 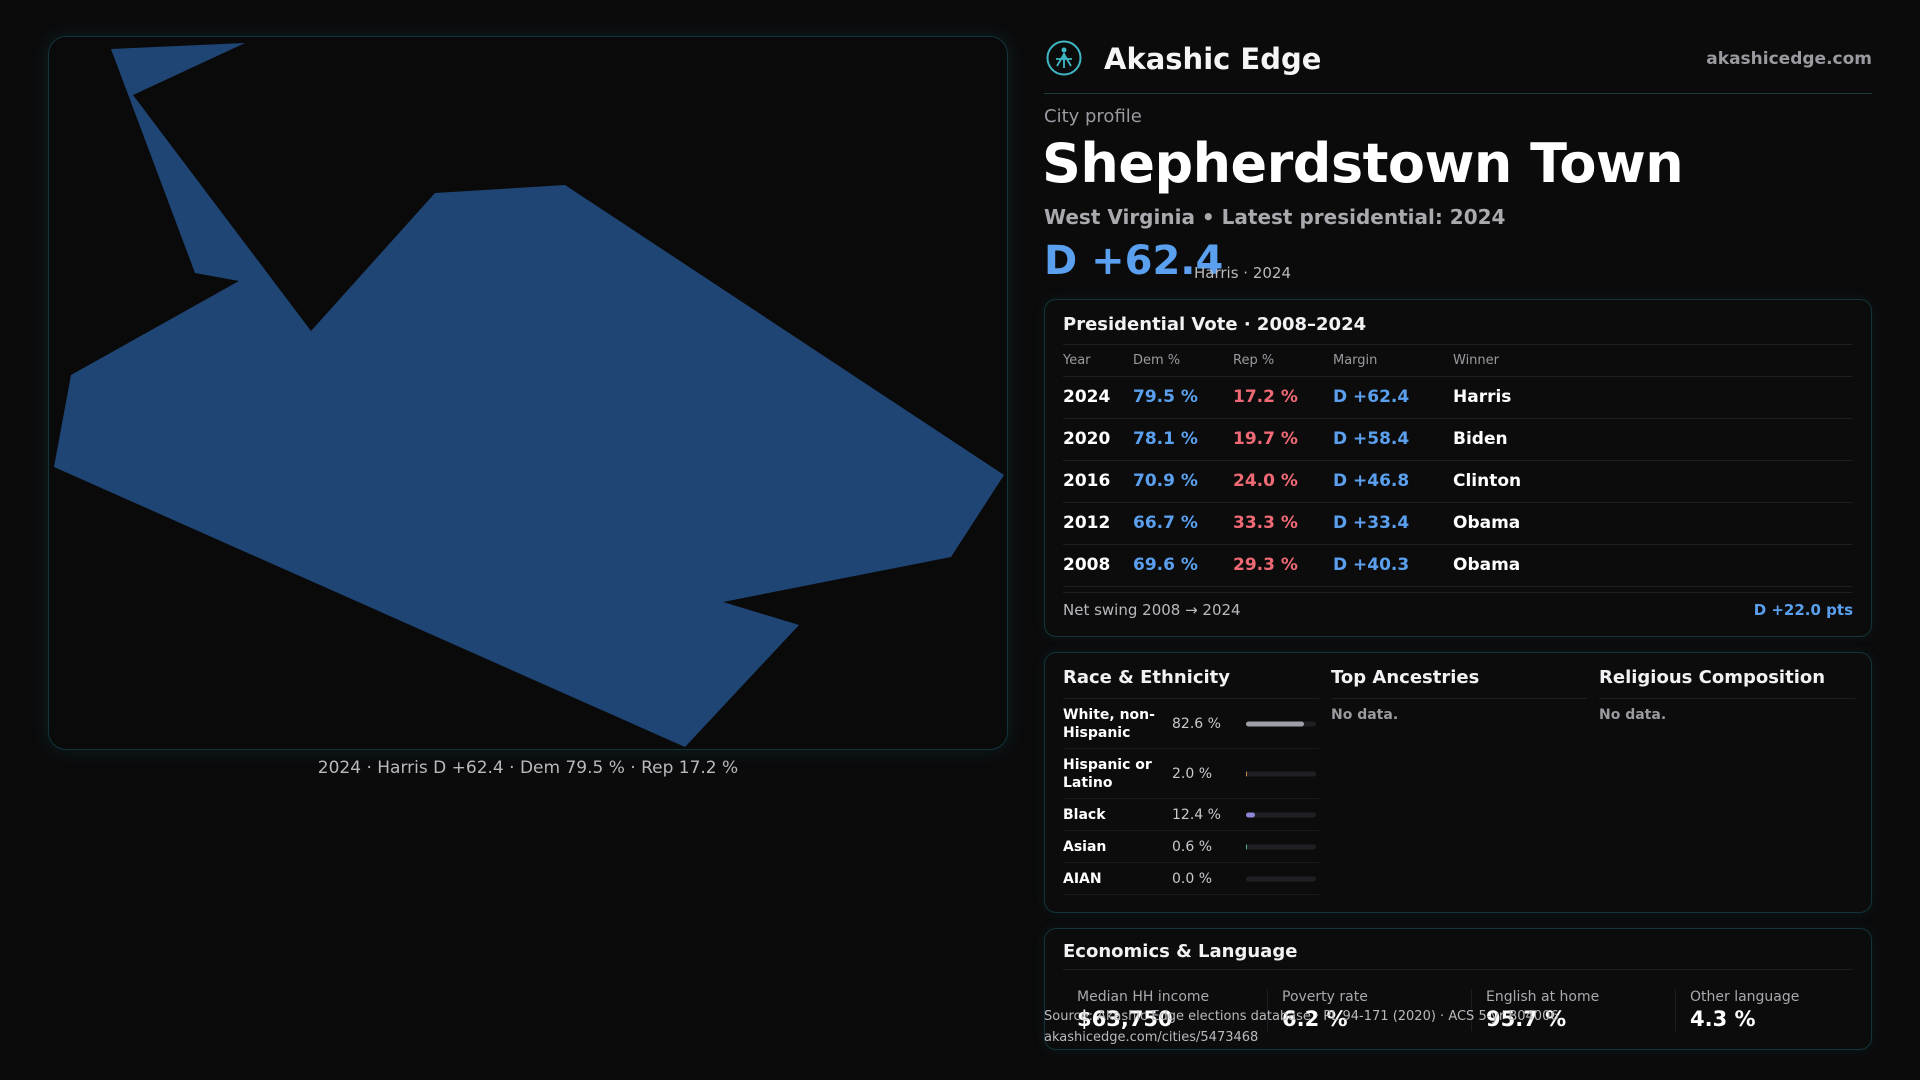 What do you see at coordinates (1393, 361) in the screenshot?
I see `column-header-margin: Margin` at bounding box center [1393, 361].